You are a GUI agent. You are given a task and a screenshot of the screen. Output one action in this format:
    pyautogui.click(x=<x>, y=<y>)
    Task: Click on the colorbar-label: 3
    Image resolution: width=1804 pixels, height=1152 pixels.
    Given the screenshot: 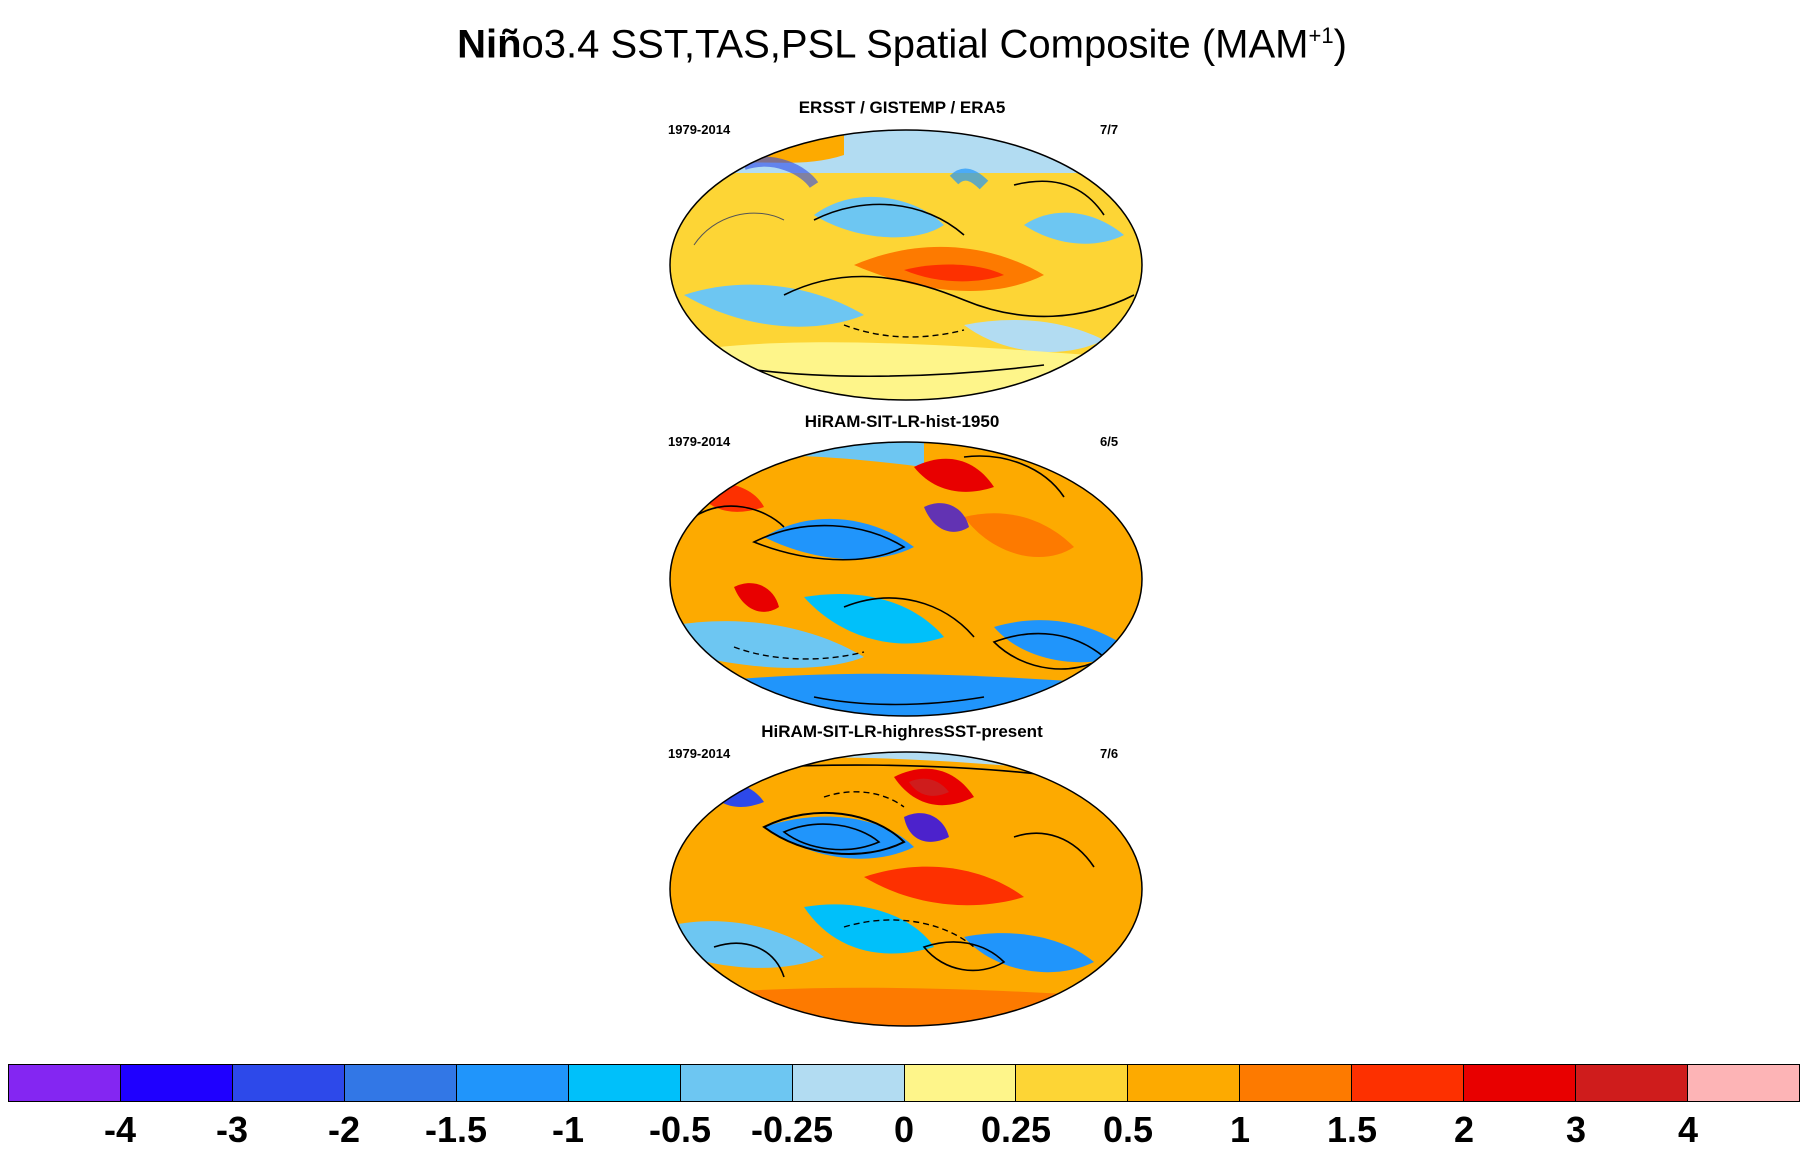 What is the action you would take?
    pyautogui.click(x=1576, y=1129)
    